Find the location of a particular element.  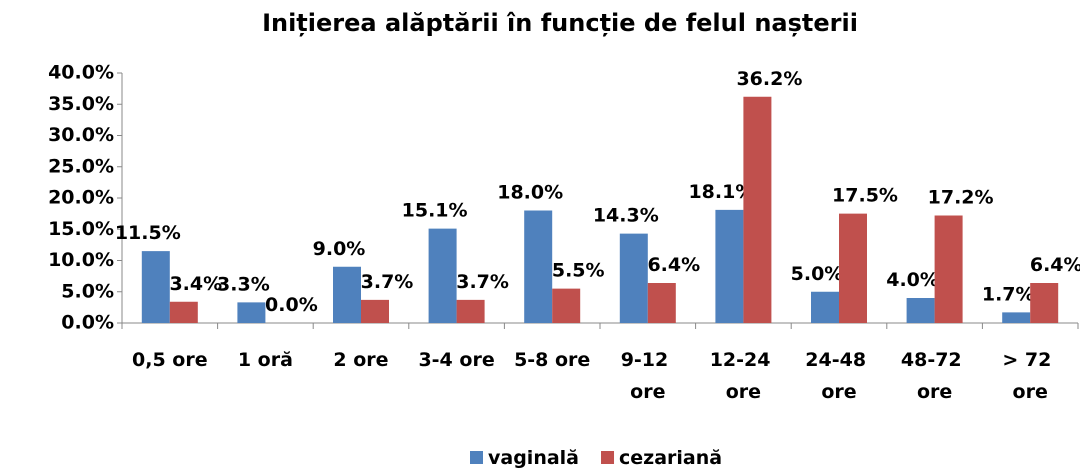

value-label: 3.3% is located at coordinates (243, 284).